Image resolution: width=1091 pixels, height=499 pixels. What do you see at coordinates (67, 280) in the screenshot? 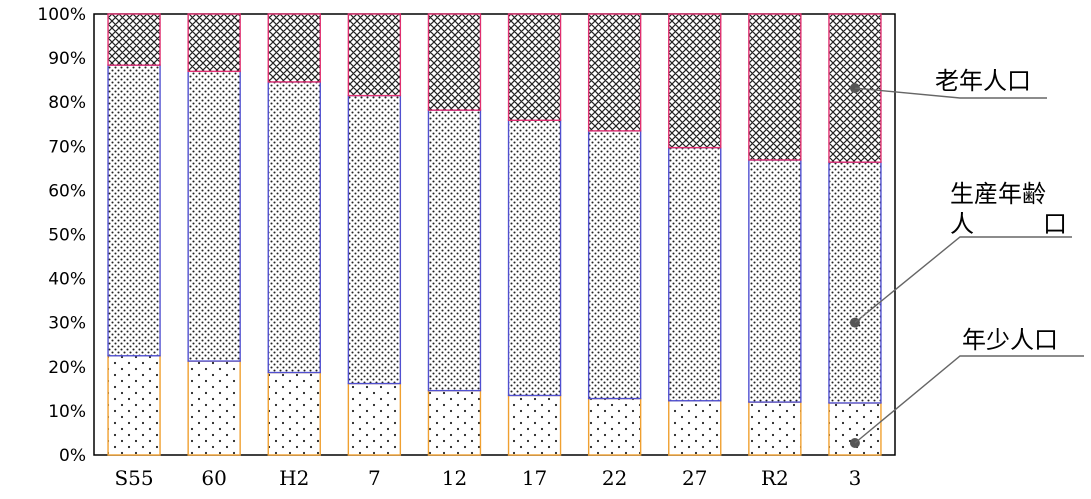
I see `y-tick-label: 40%` at bounding box center [67, 280].